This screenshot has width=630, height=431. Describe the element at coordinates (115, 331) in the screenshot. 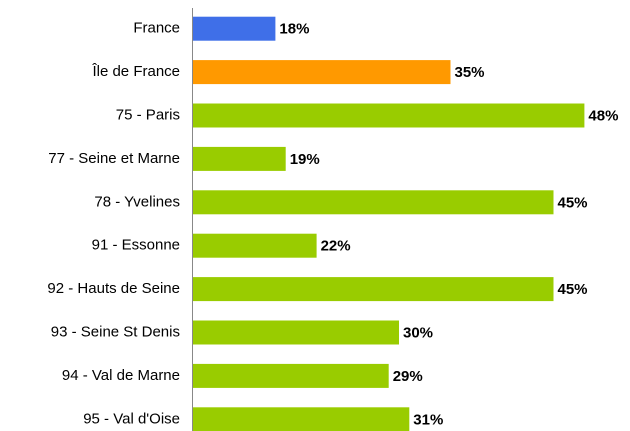

I see `category-label: 93 - Seine St Denis` at that location.